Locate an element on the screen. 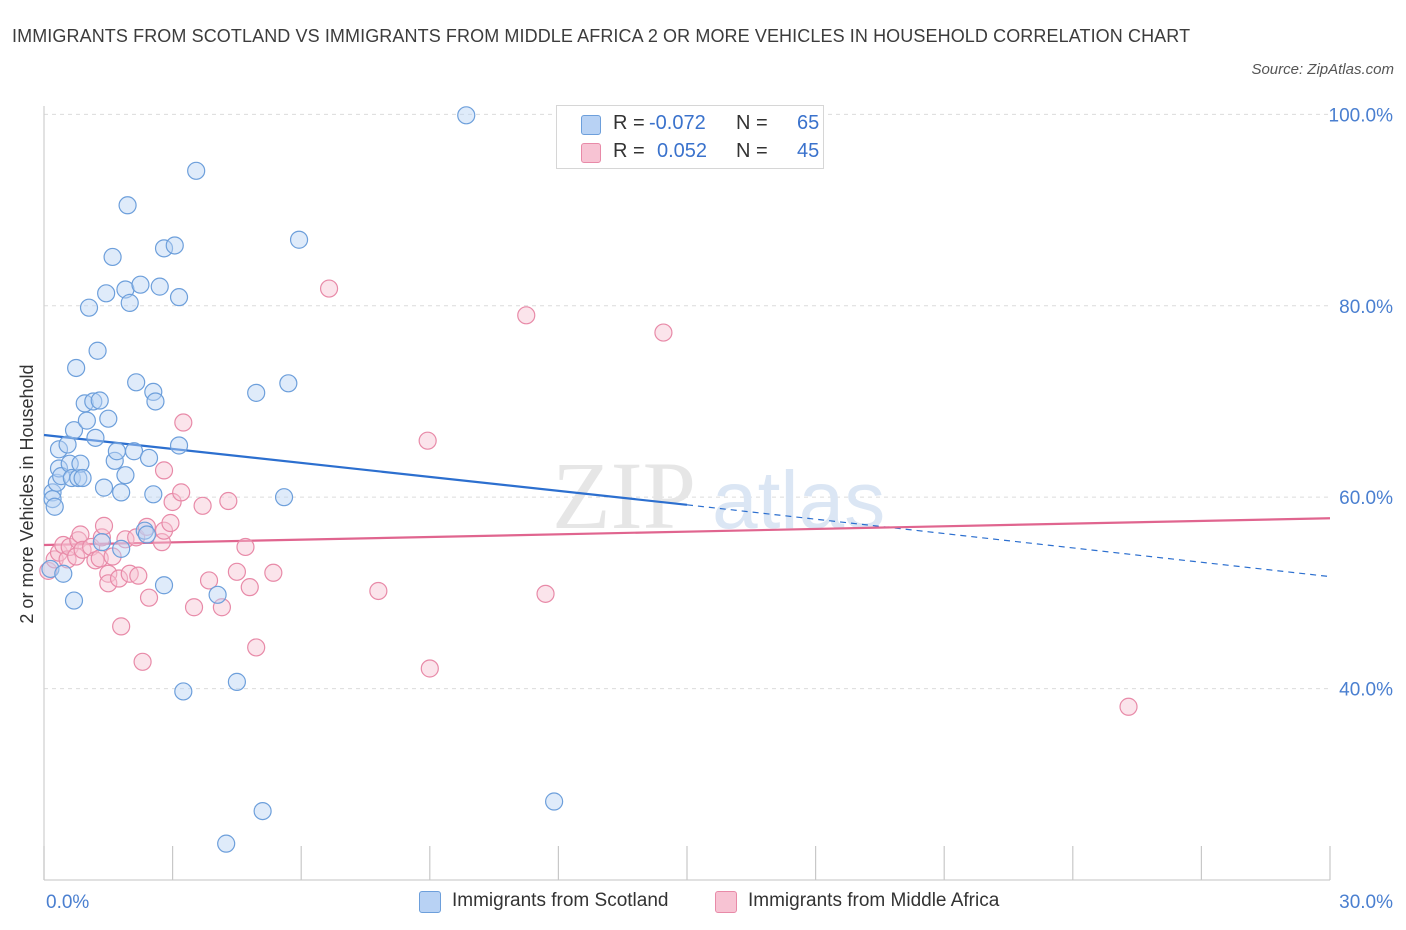 This screenshot has height=930, width=1406. source-label: Source: ZipAtlas.com is located at coordinates (1322, 69).